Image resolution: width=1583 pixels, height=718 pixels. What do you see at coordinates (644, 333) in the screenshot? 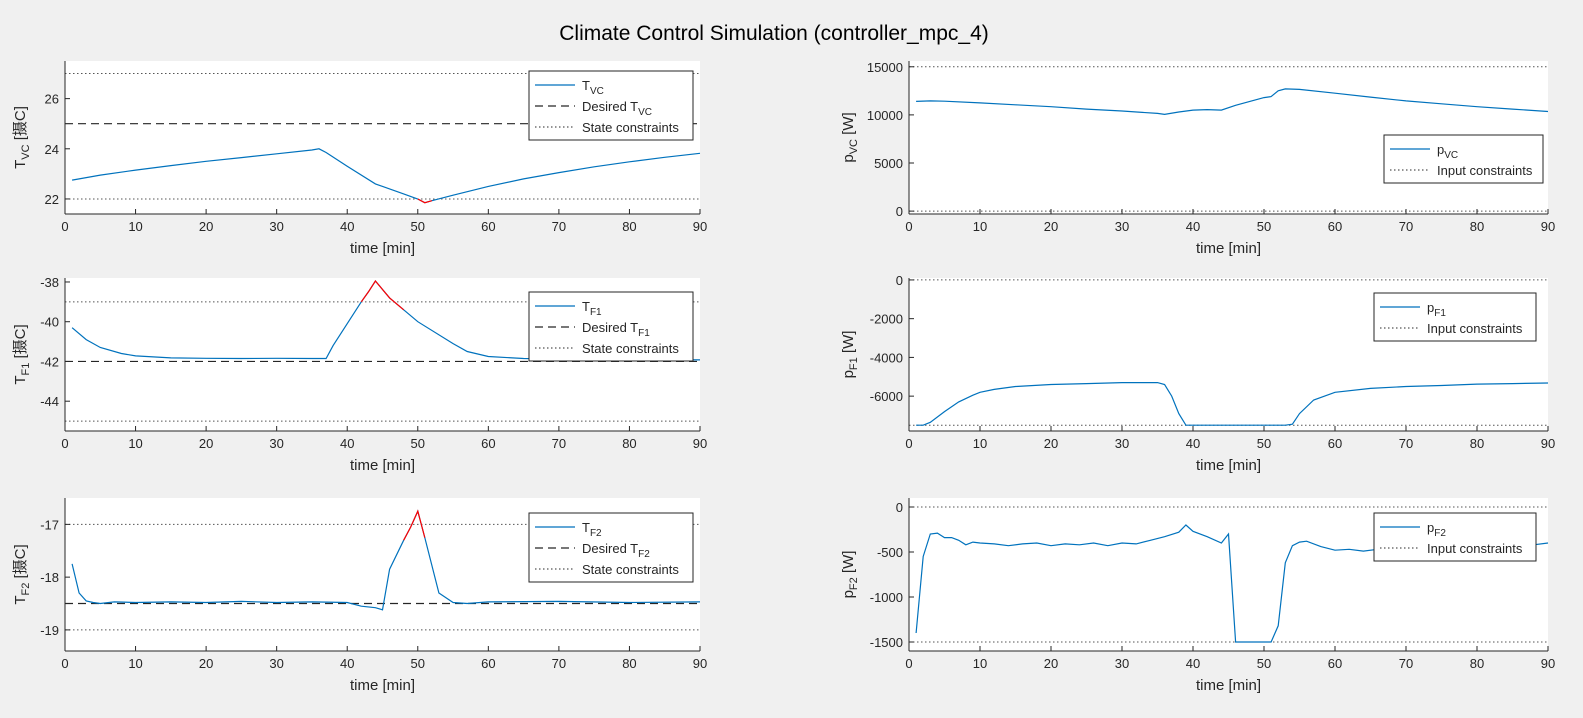
I see `legend-label-subscript: F1` at bounding box center [644, 333].